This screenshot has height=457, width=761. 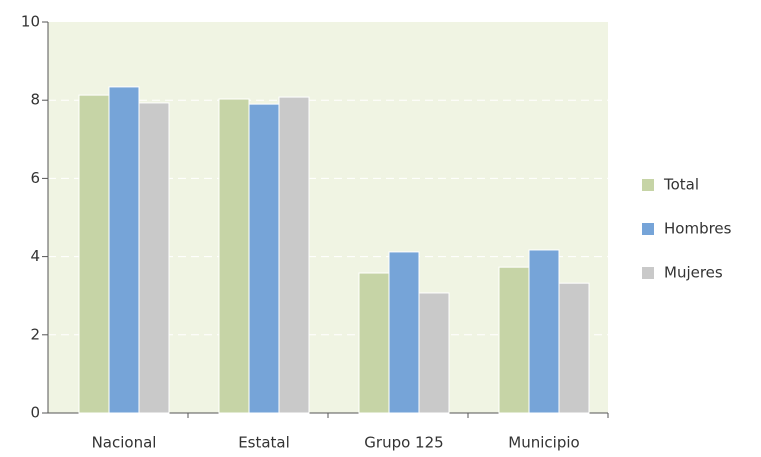 What do you see at coordinates (35, 256) in the screenshot?
I see `y-tick-label: 4` at bounding box center [35, 256].